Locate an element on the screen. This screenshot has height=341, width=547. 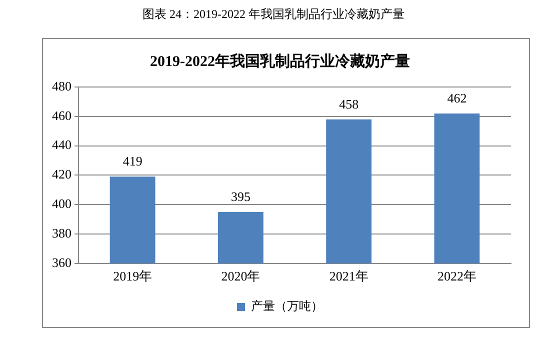
x-tick-label: 2020年 is located at coordinates (240, 276).